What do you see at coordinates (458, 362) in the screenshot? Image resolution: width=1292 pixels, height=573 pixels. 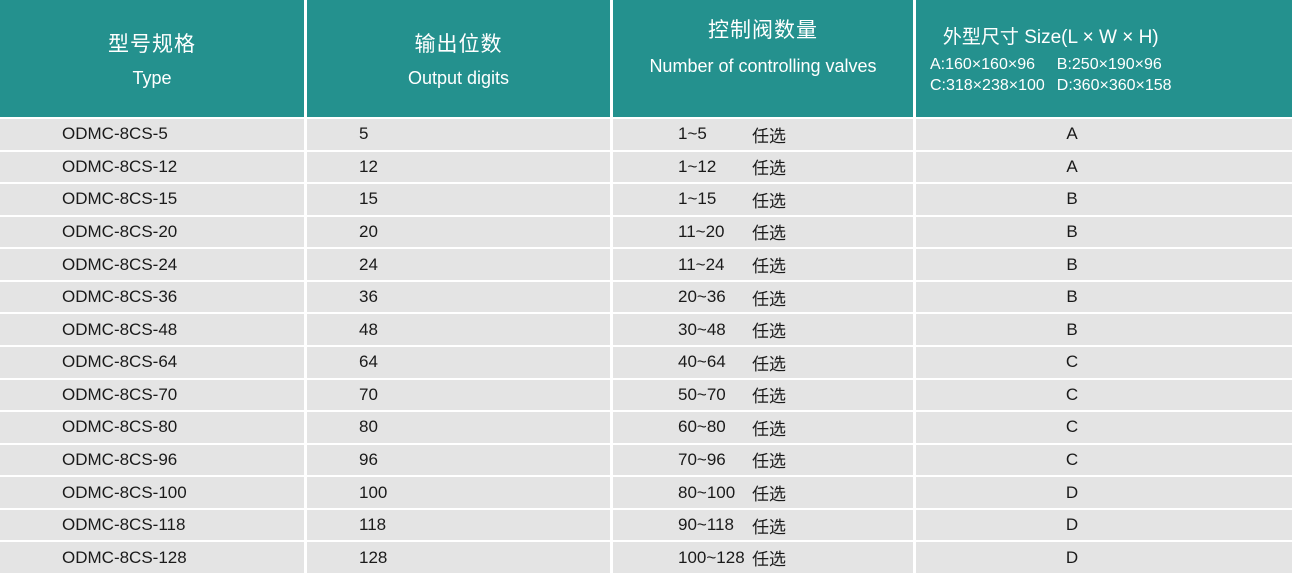 I see `digits-cell: 64` at bounding box center [458, 362].